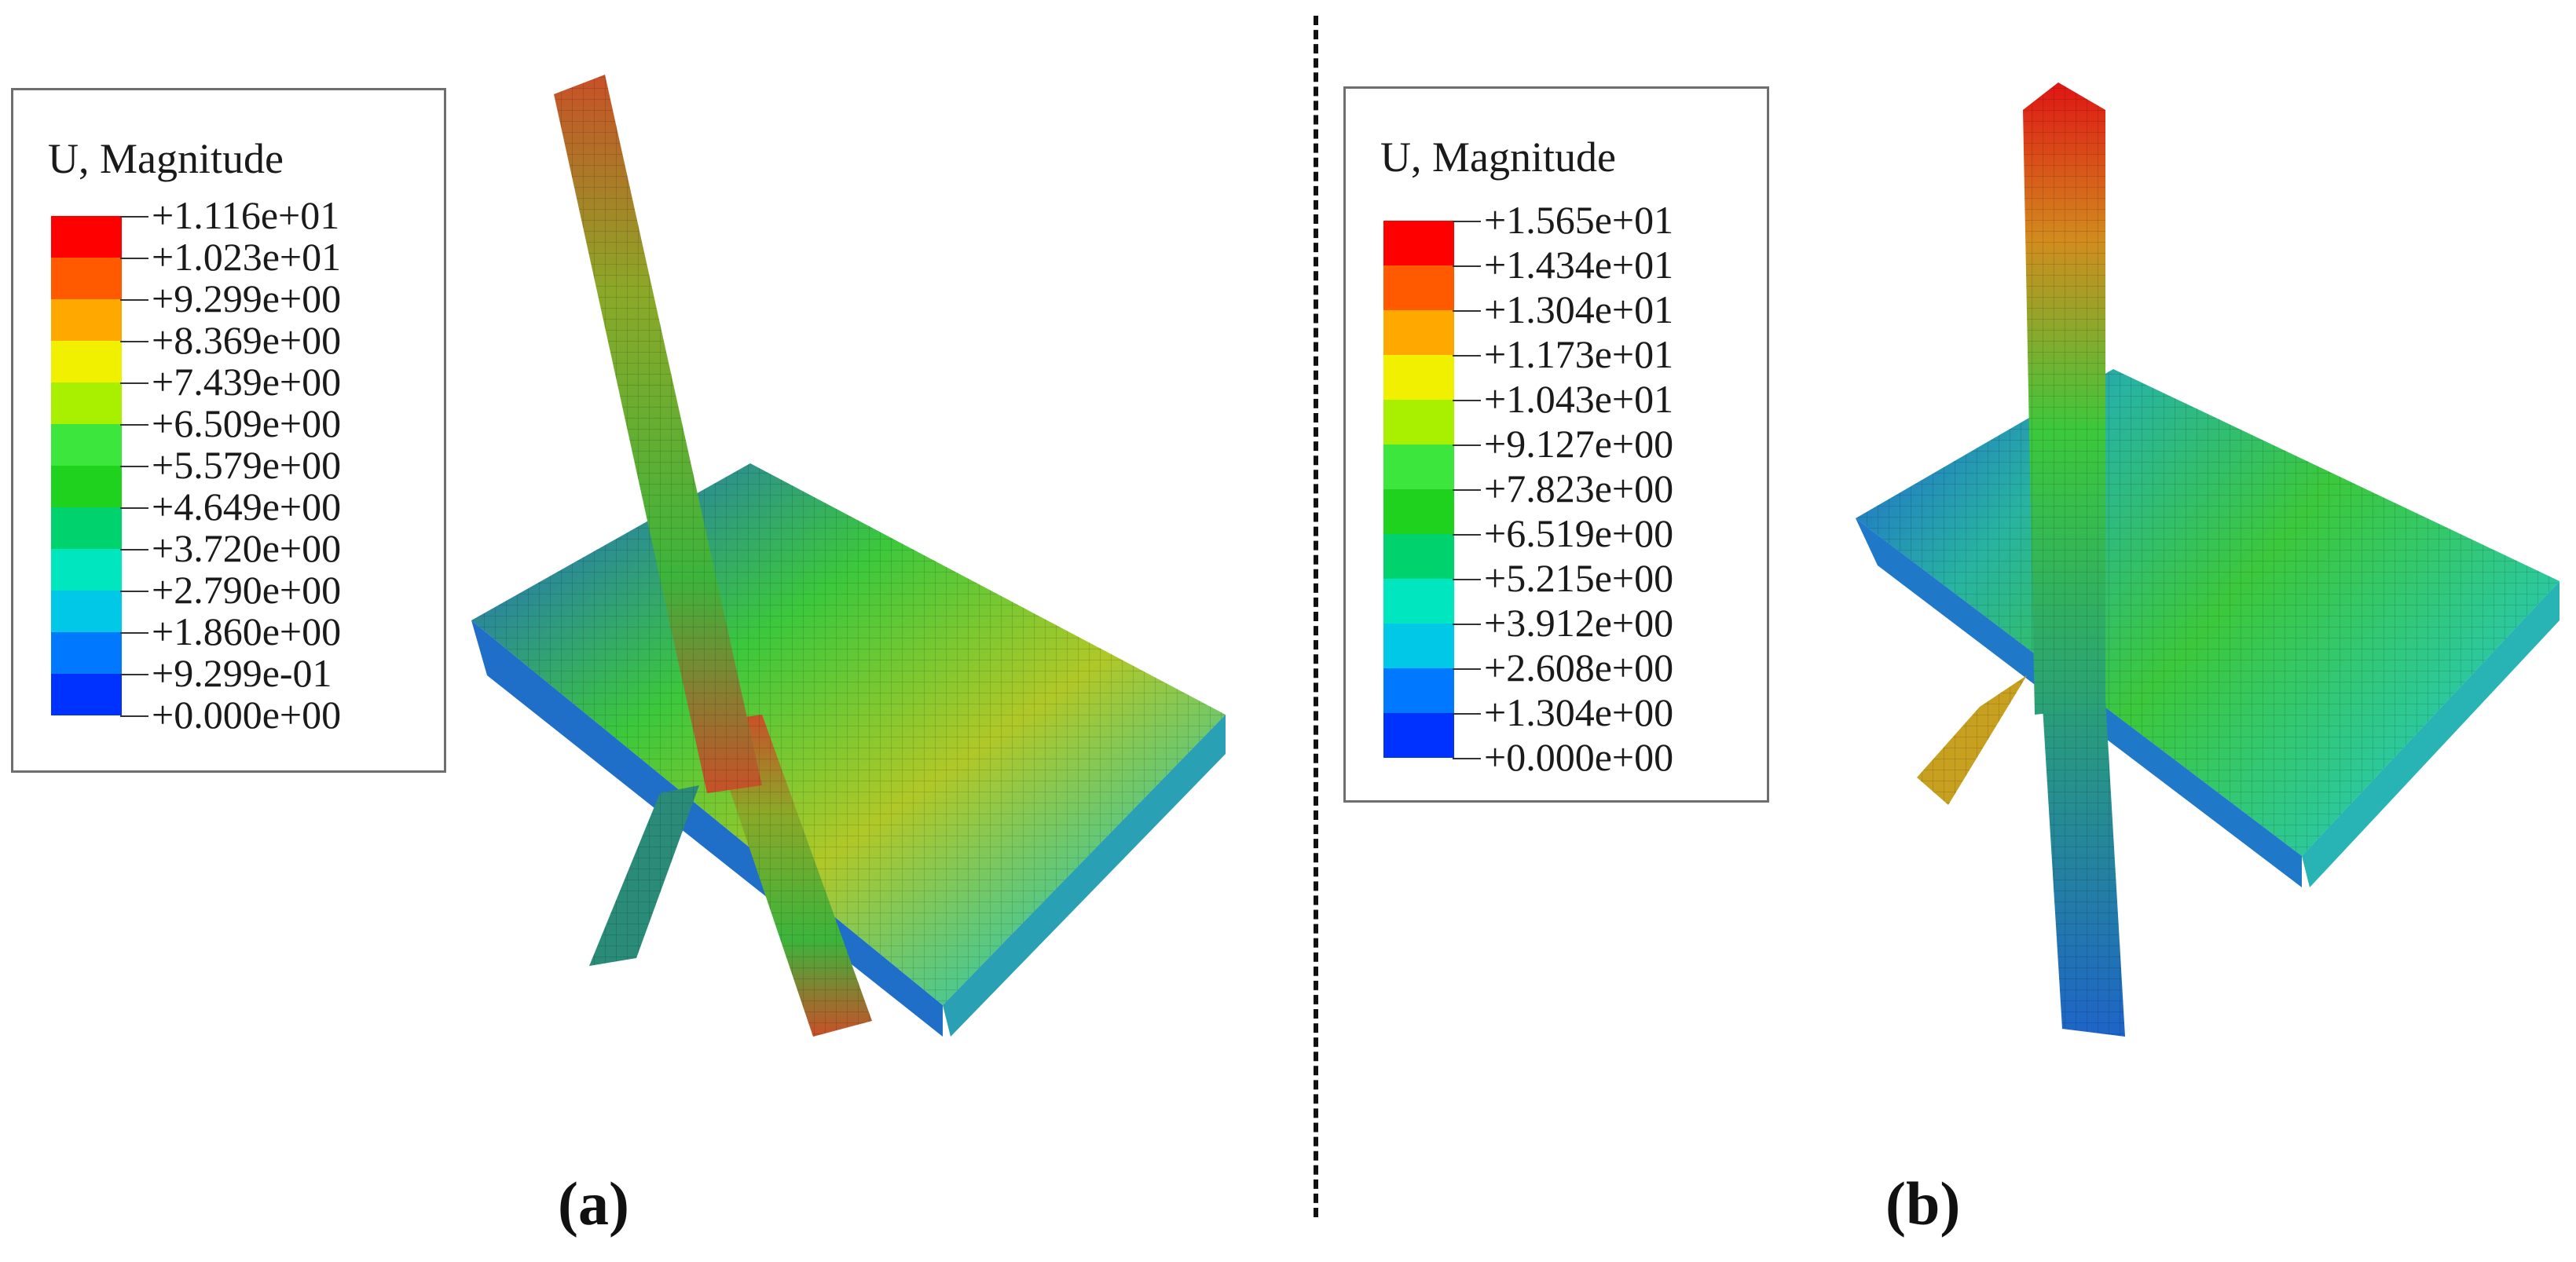 Image resolution: width=2576 pixels, height=1262 pixels. Describe the element at coordinates (242, 673) in the screenshot. I see `legend-value-label: +9.299e-01` at that location.